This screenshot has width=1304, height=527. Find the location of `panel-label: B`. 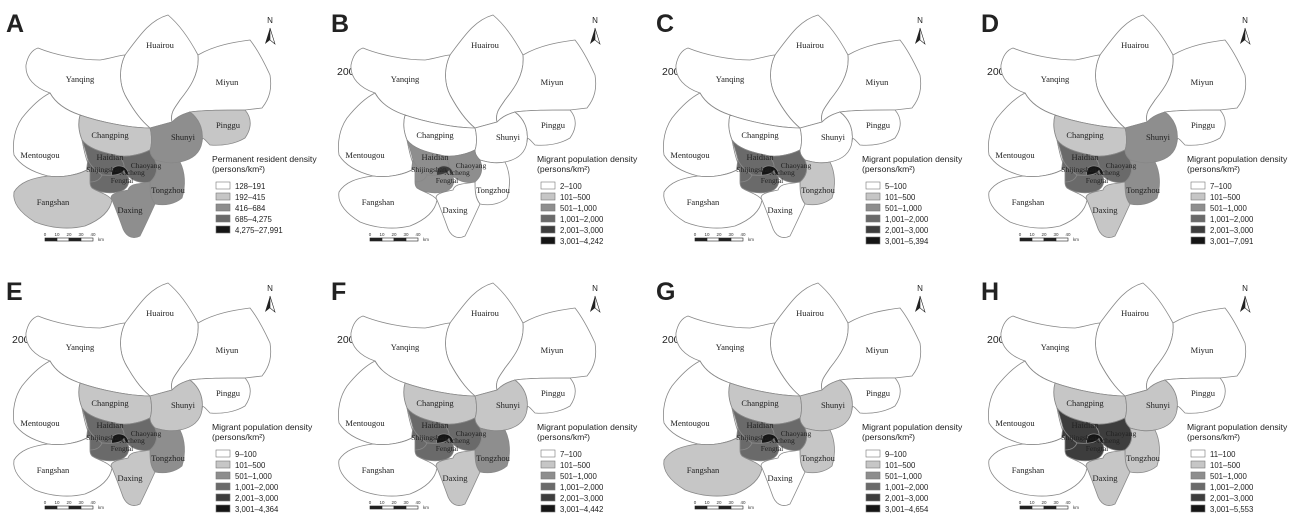

panel-label: B is located at coordinates (340, 24).